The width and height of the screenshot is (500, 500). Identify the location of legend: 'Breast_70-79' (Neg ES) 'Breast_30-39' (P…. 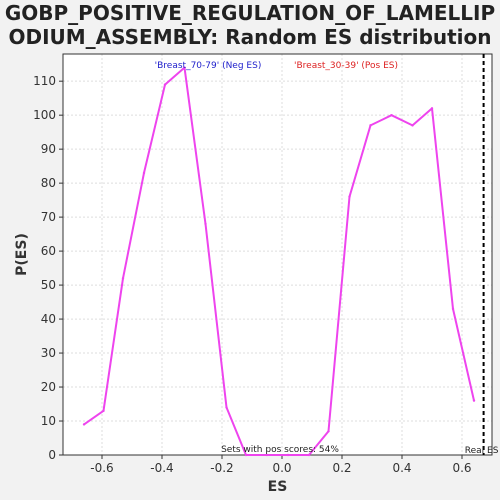
(276, 66).